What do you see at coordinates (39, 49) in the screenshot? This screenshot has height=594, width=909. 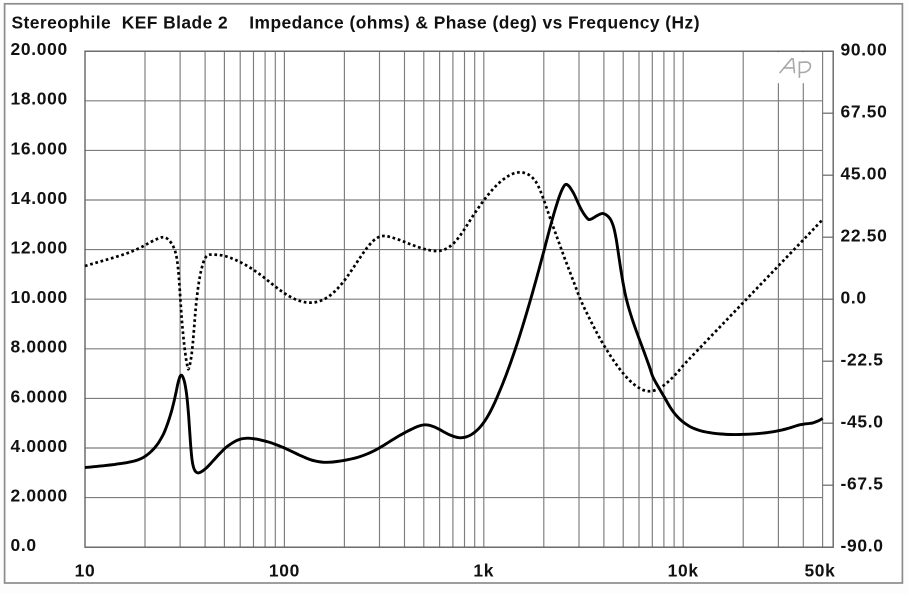 I see `svg-text: 20.000` at bounding box center [39, 49].